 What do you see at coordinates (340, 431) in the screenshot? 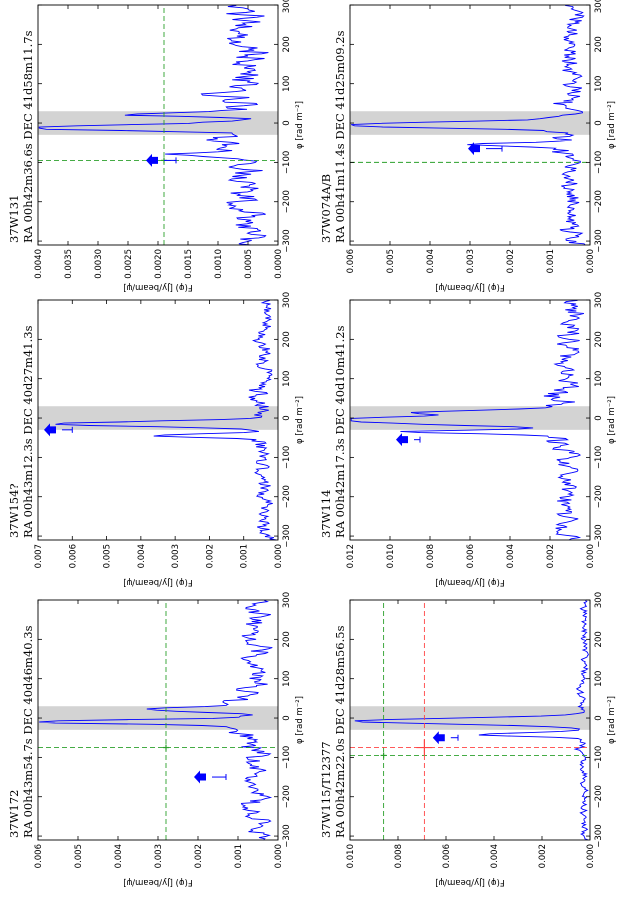
I see `panel-subtitle: RA 00h42m17.3s DEC 40d10m41.2s` at bounding box center [340, 431].